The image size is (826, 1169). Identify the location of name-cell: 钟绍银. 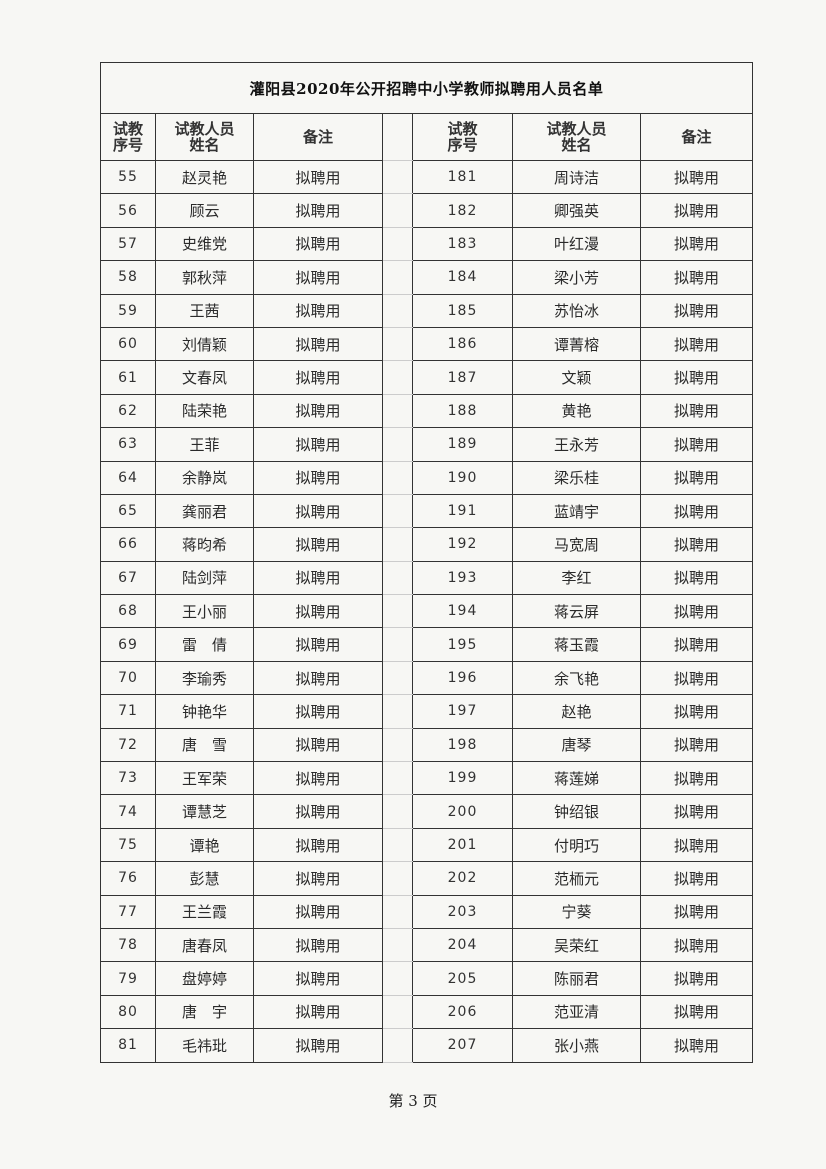
(576, 811).